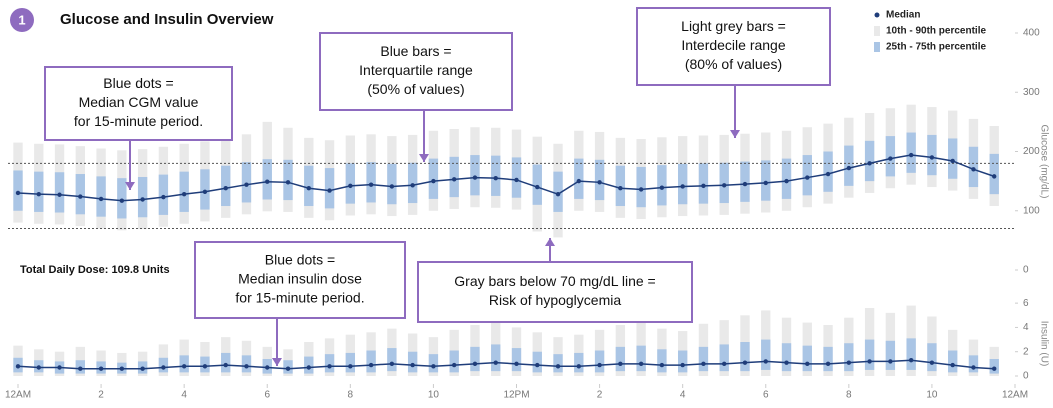 The height and width of the screenshot is (408, 1053). I want to click on annotation-text: Blue dots =, so click(138, 83).